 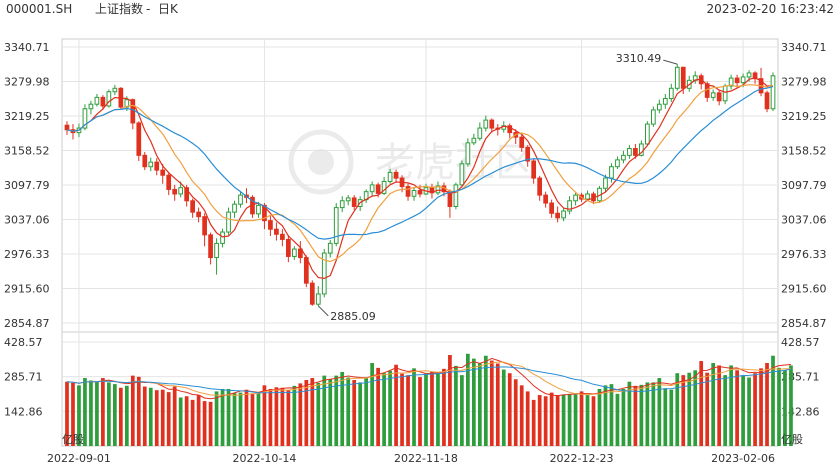 What do you see at coordinates (804, 47) in the screenshot?
I see `price-tick-right: 3340.71` at bounding box center [804, 47].